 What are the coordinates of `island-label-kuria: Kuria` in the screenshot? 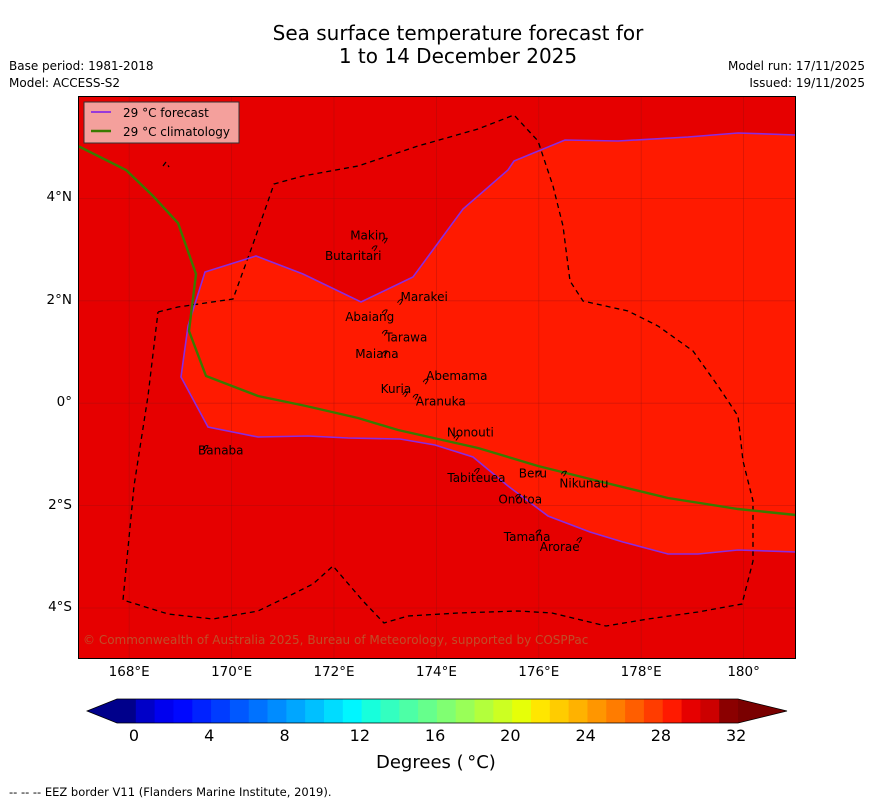 It's located at (396, 389).